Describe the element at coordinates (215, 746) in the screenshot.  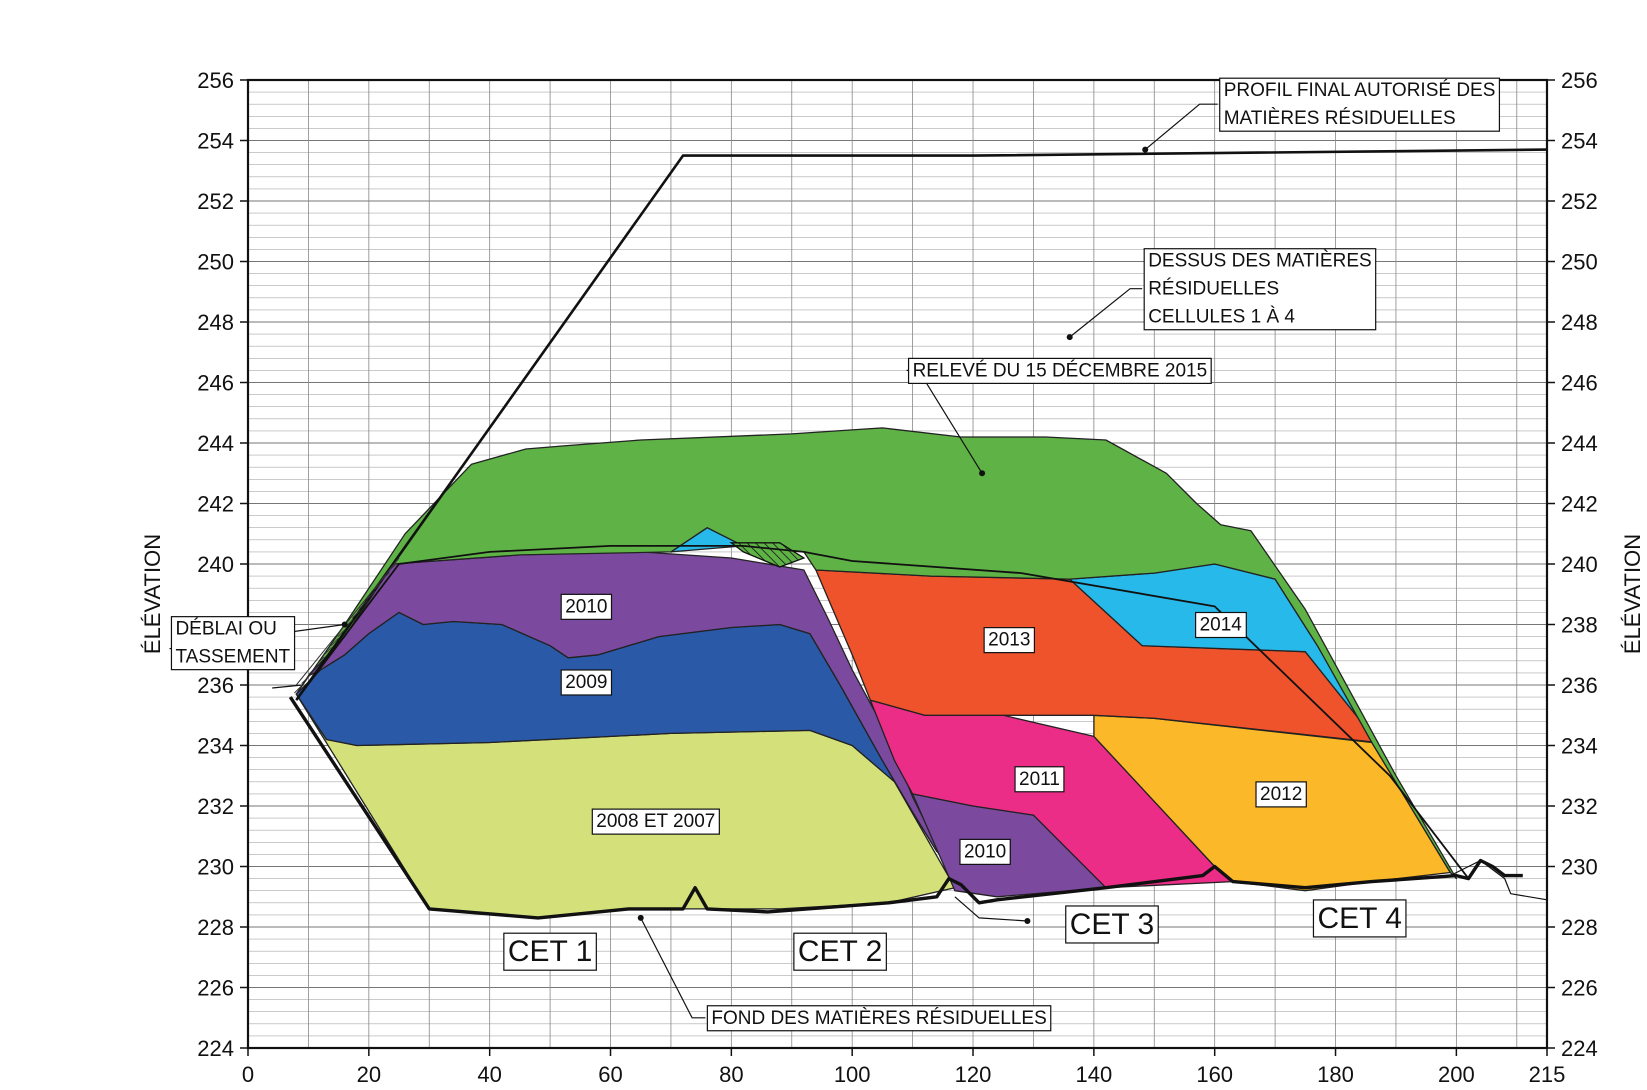
I see `y-tick-label-left: 234` at that location.